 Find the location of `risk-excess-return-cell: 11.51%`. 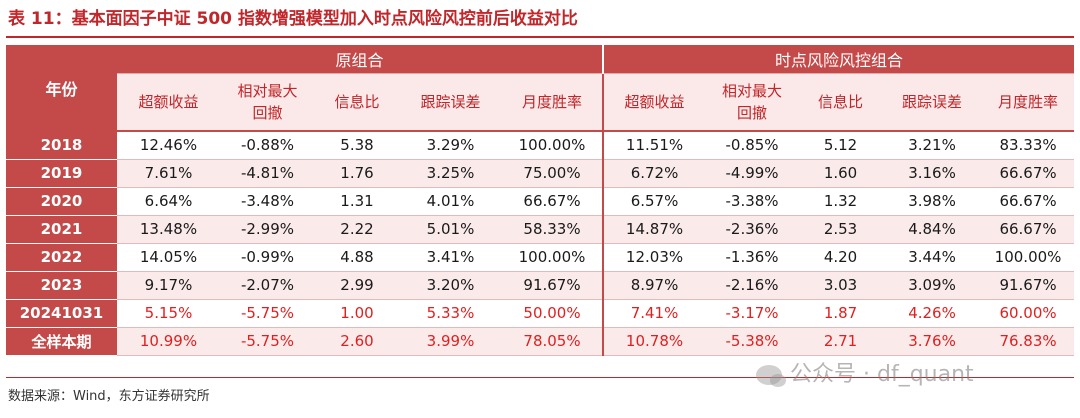

risk-excess-return-cell: 11.51% is located at coordinates (654, 145).